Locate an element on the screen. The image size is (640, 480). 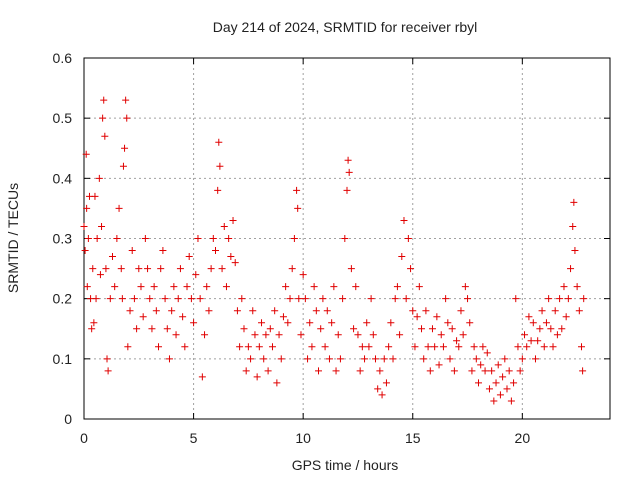
x-tick-label: 0 is located at coordinates (84, 438).